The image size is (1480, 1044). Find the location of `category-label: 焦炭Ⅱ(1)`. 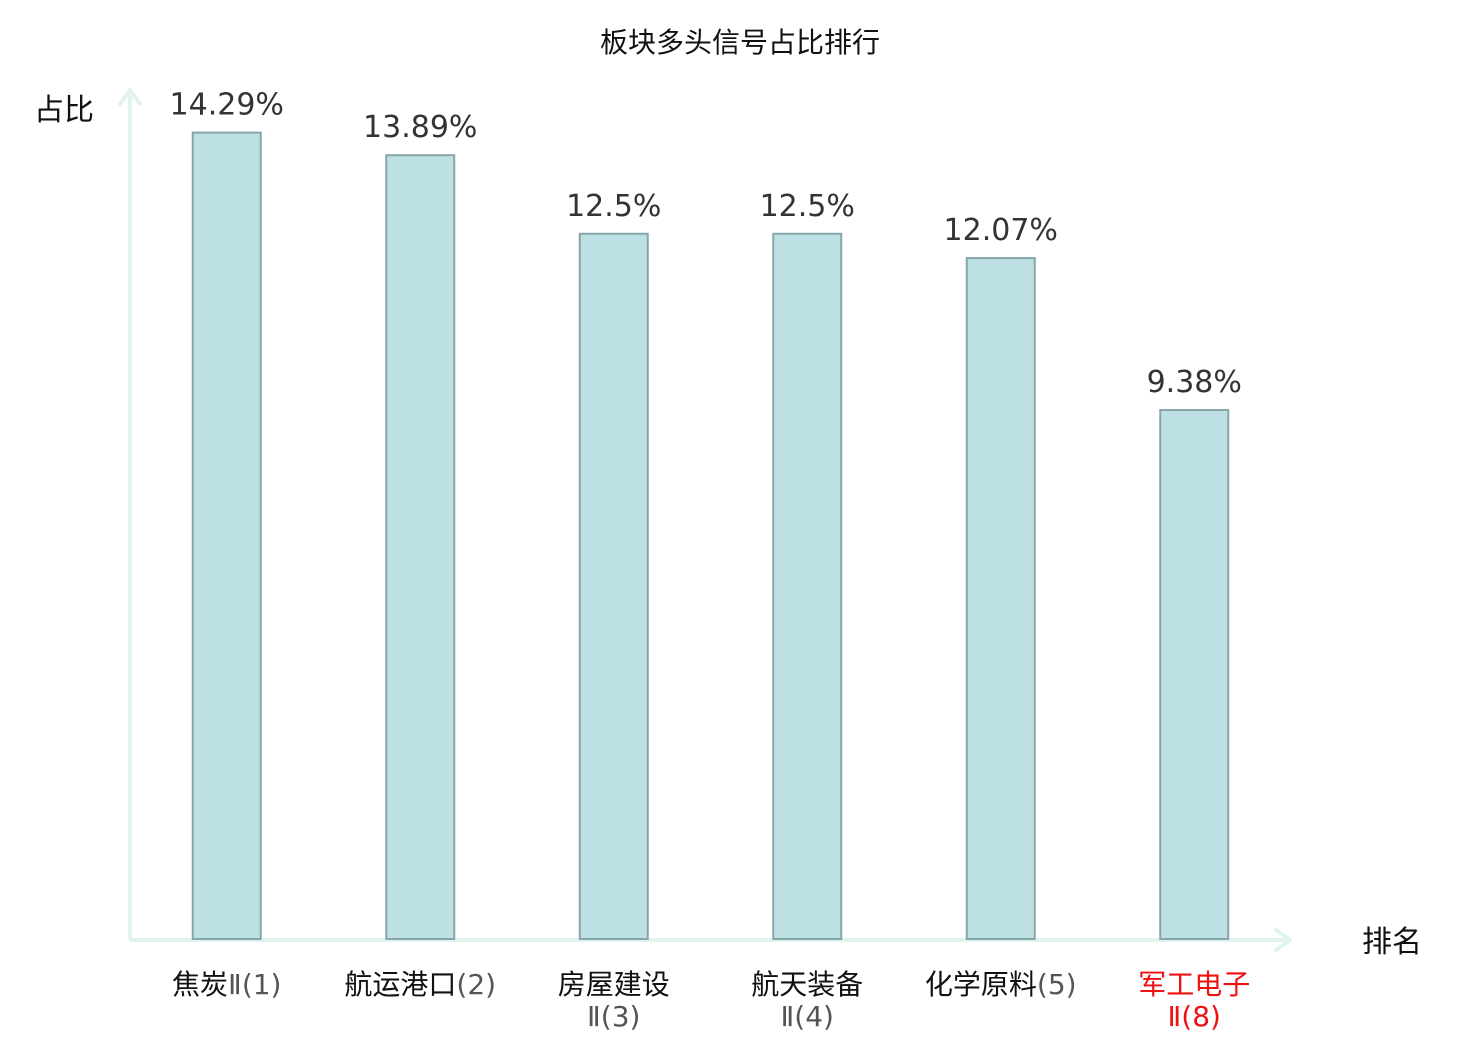

category-label: 焦炭Ⅱ(1) is located at coordinates (226, 984).